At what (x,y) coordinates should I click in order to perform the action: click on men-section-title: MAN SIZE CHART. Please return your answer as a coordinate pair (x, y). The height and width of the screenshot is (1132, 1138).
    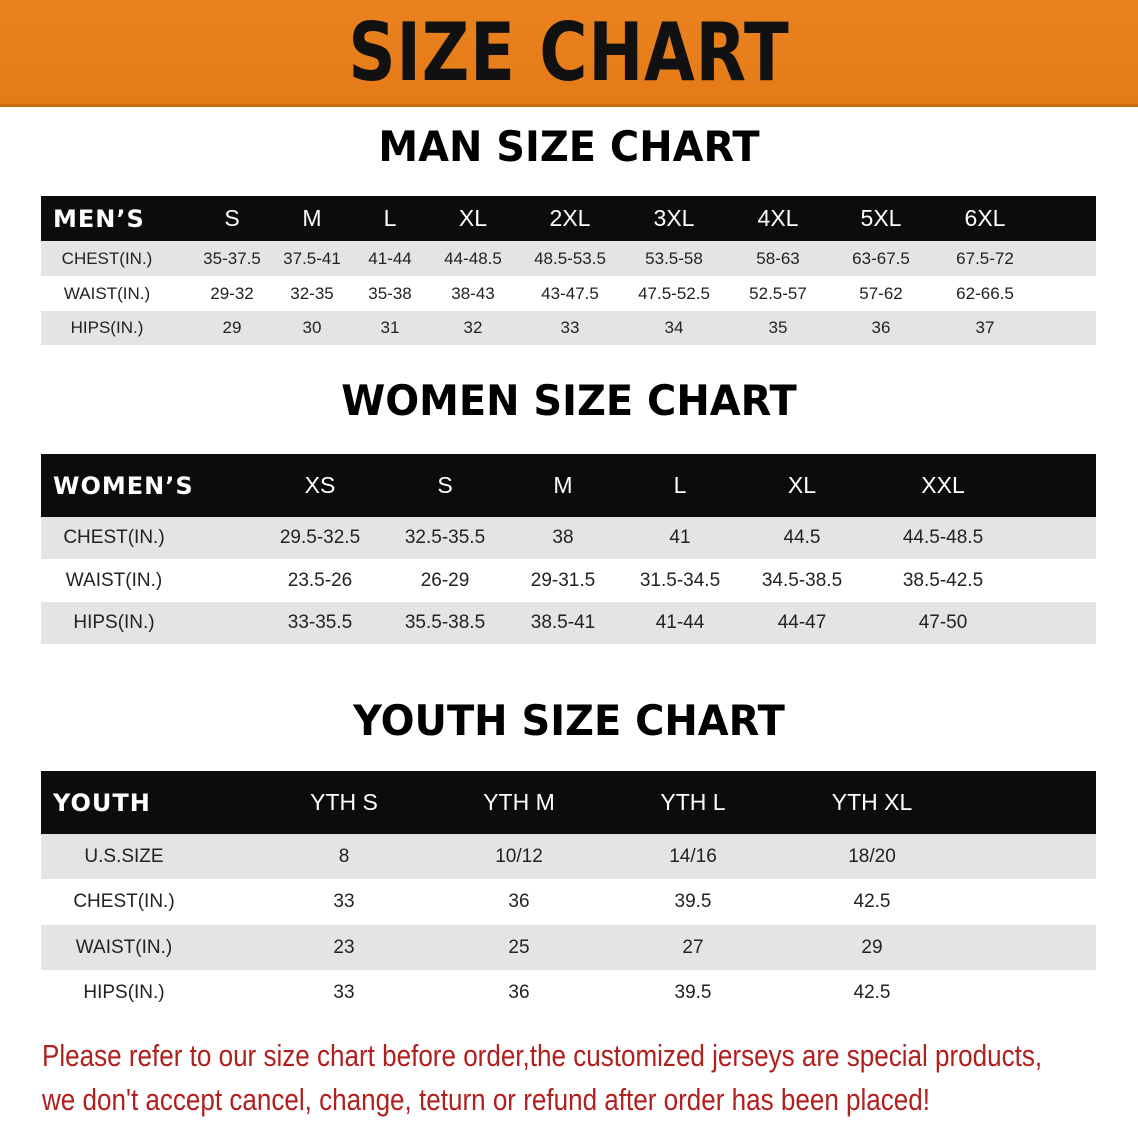
    Looking at the image, I should click on (569, 146).